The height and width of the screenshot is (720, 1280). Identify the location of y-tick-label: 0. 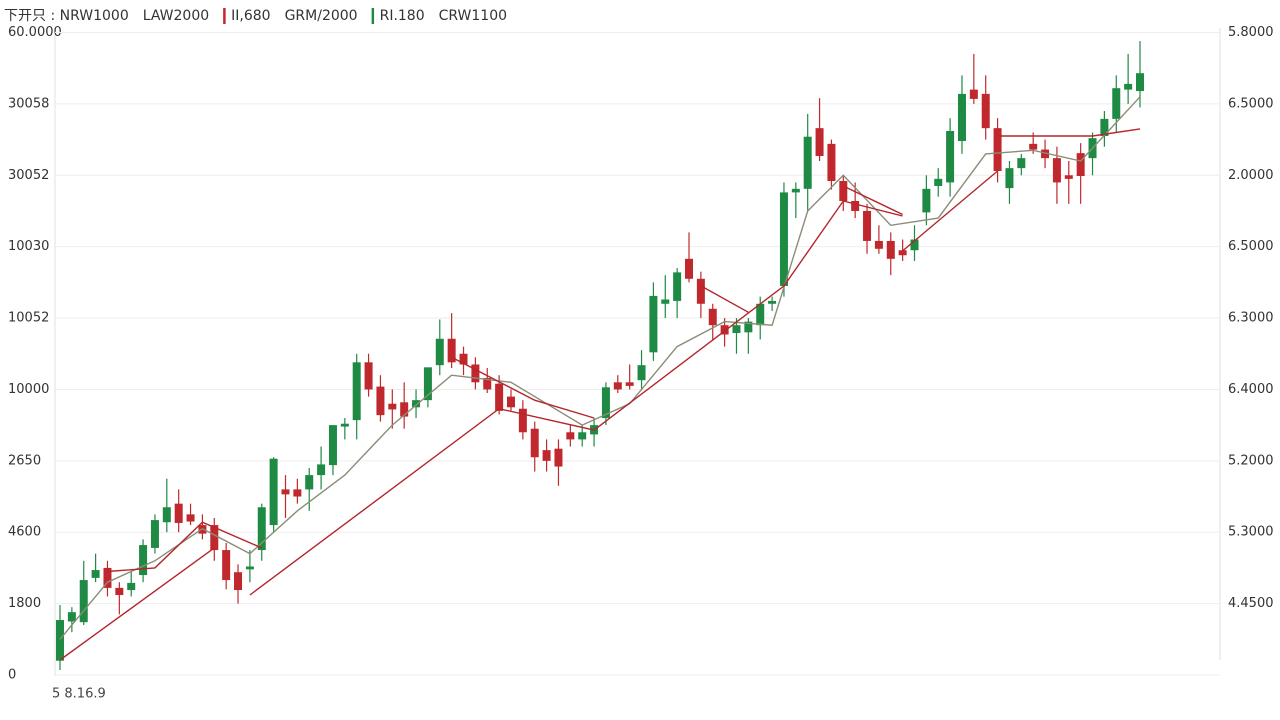
(12, 675).